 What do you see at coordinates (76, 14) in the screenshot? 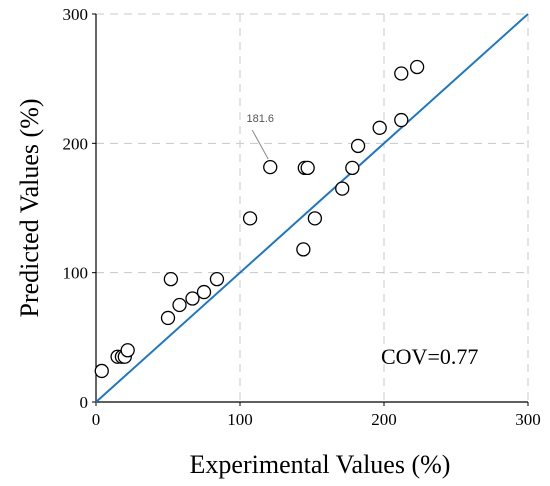
I see `y-tick-label: 300` at bounding box center [76, 14].